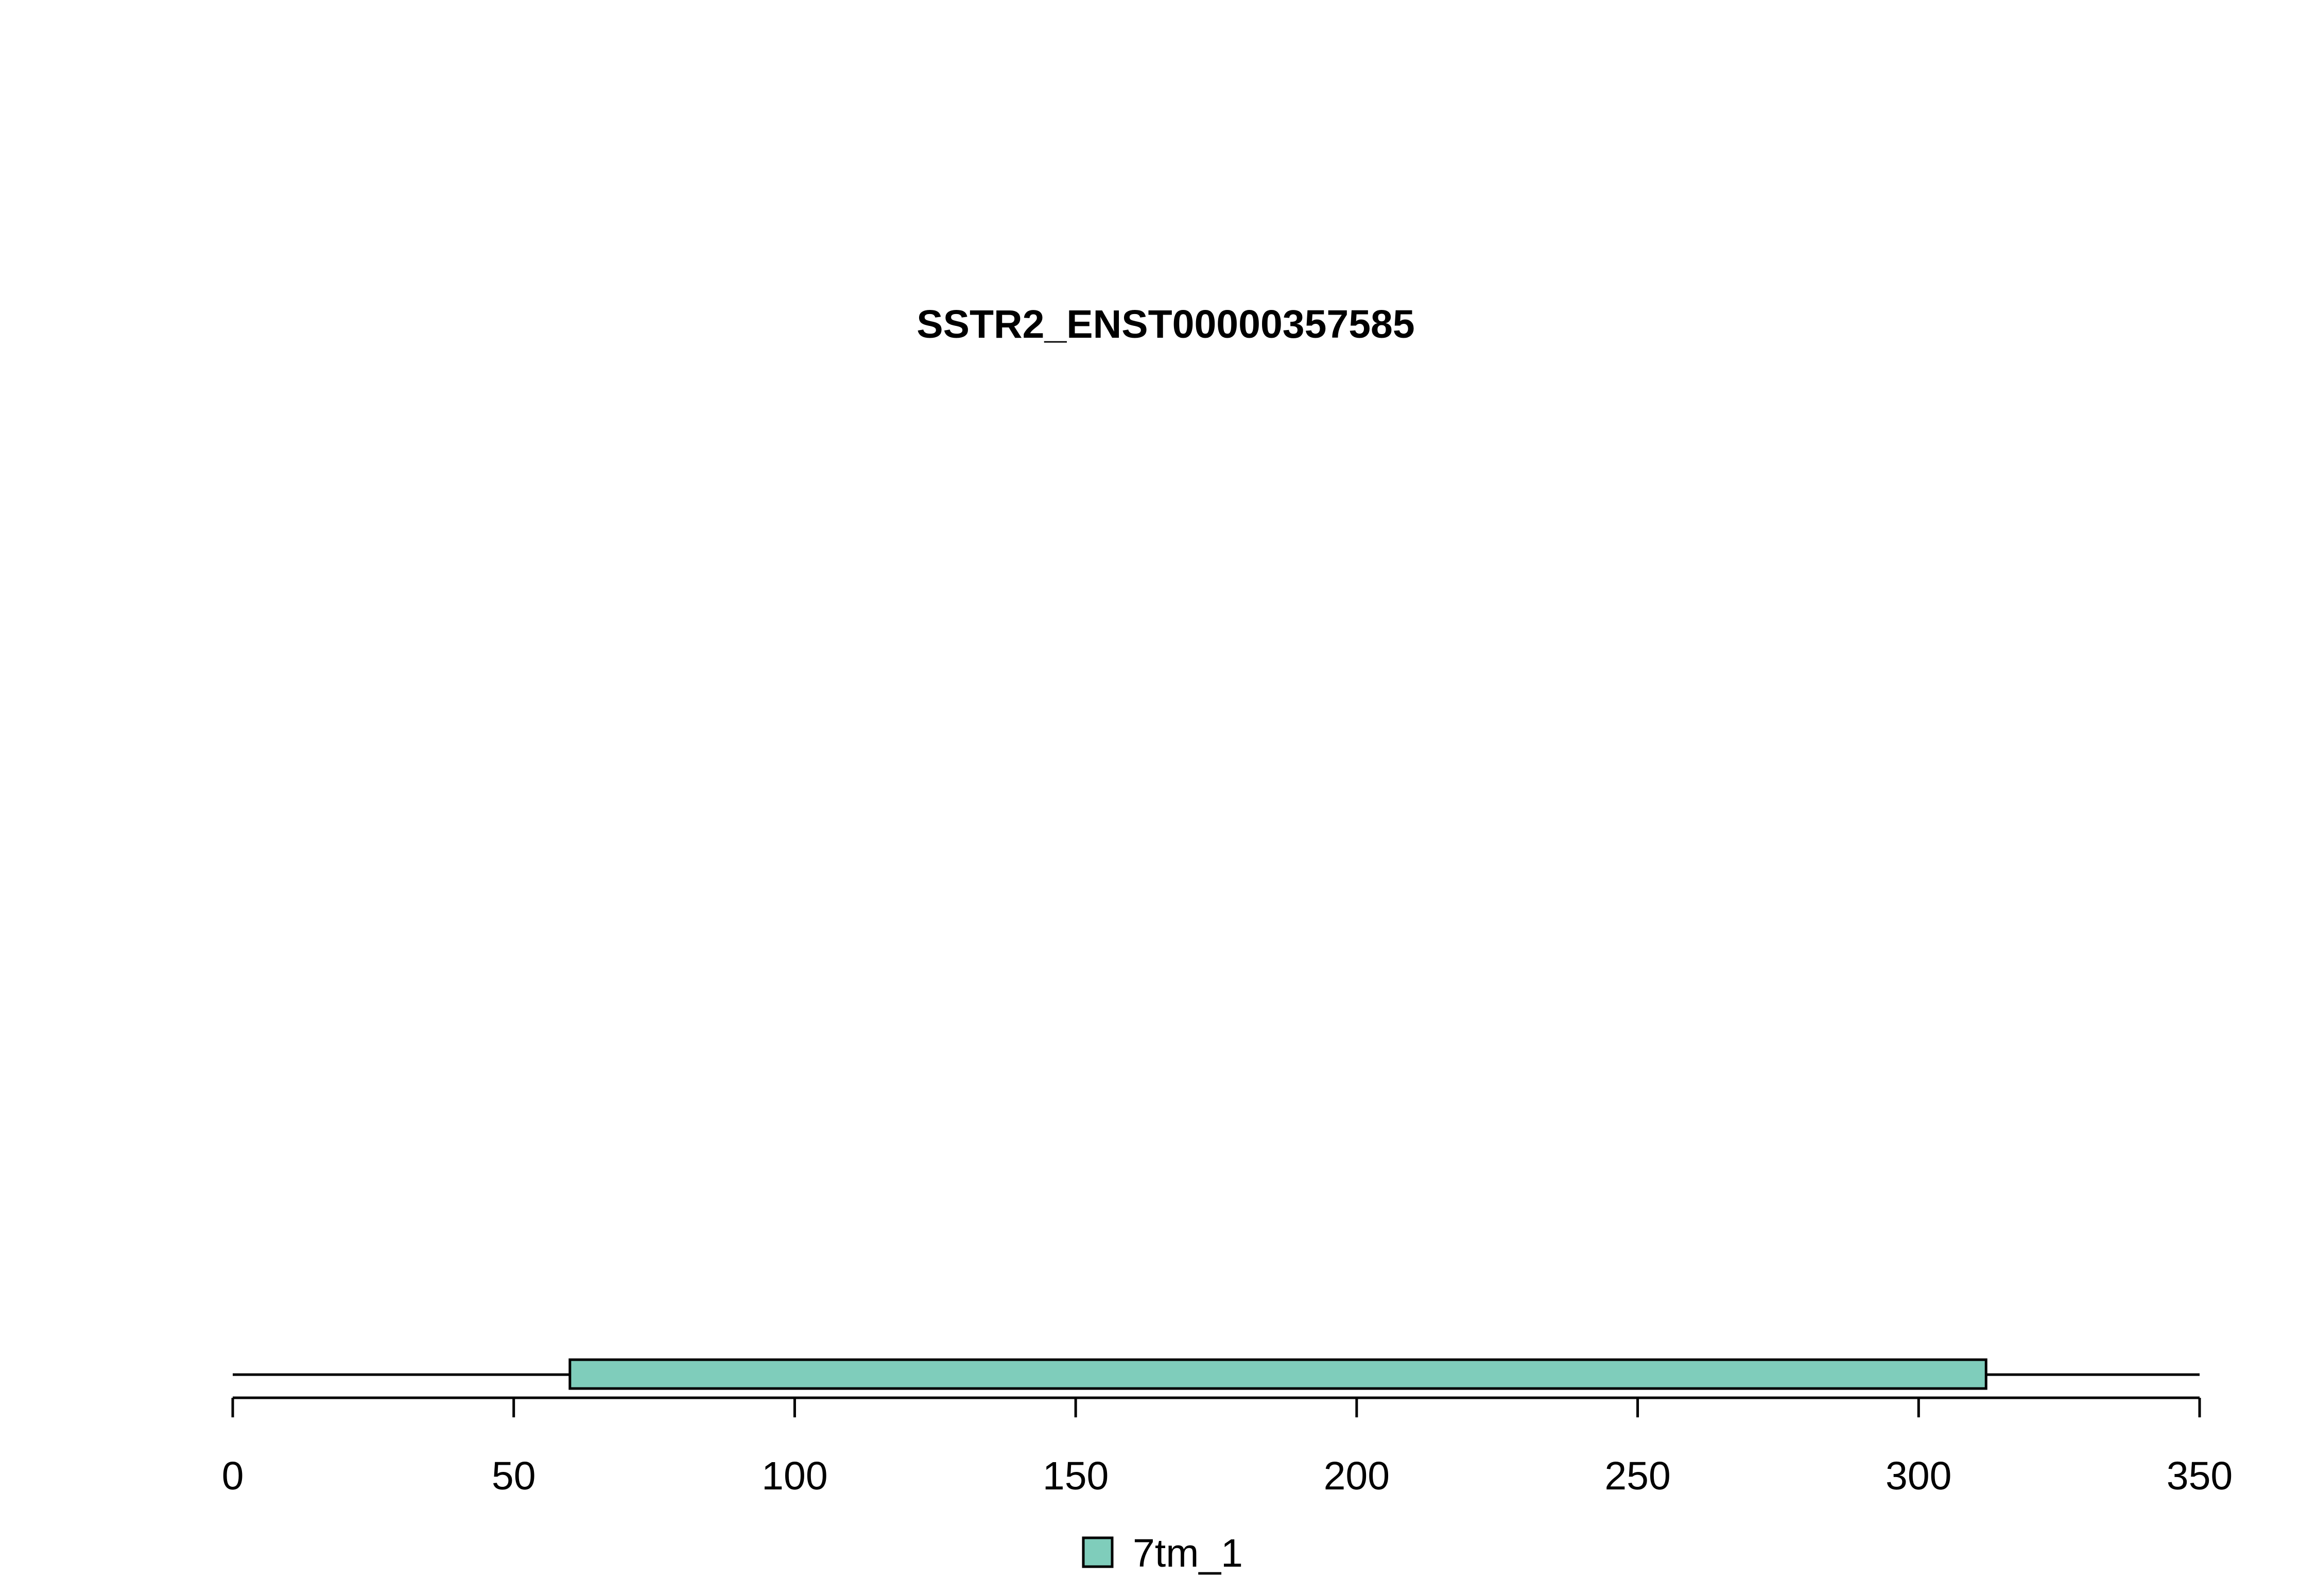  What do you see at coordinates (1357, 1476) in the screenshot?
I see `x-tick-label-200: 200` at bounding box center [1357, 1476].